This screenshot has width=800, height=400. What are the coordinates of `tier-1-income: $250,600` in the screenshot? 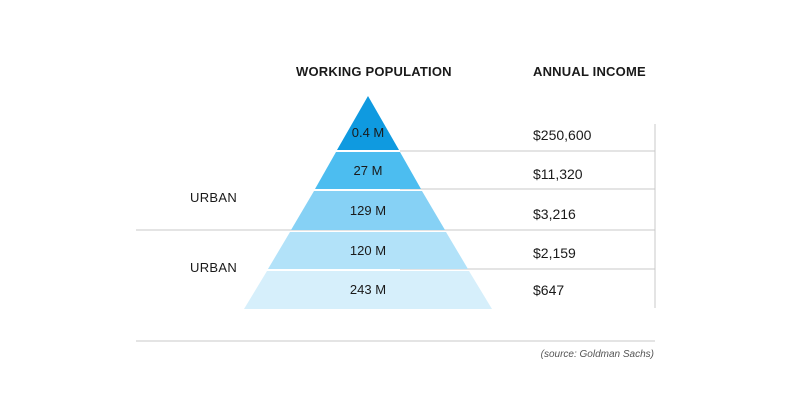 It's located at (562, 135).